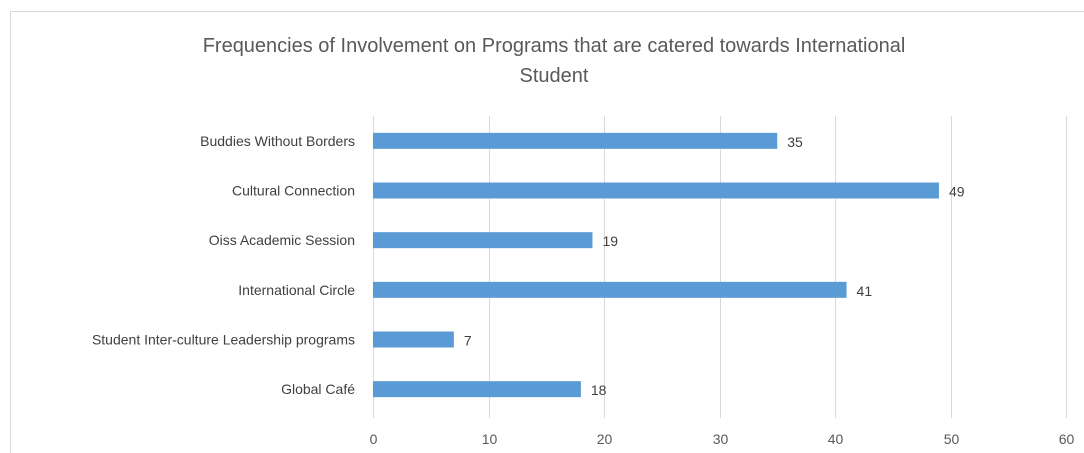 This screenshot has width=1084, height=453. Describe the element at coordinates (374, 439) in the screenshot. I see `x-tick-label: 0` at that location.